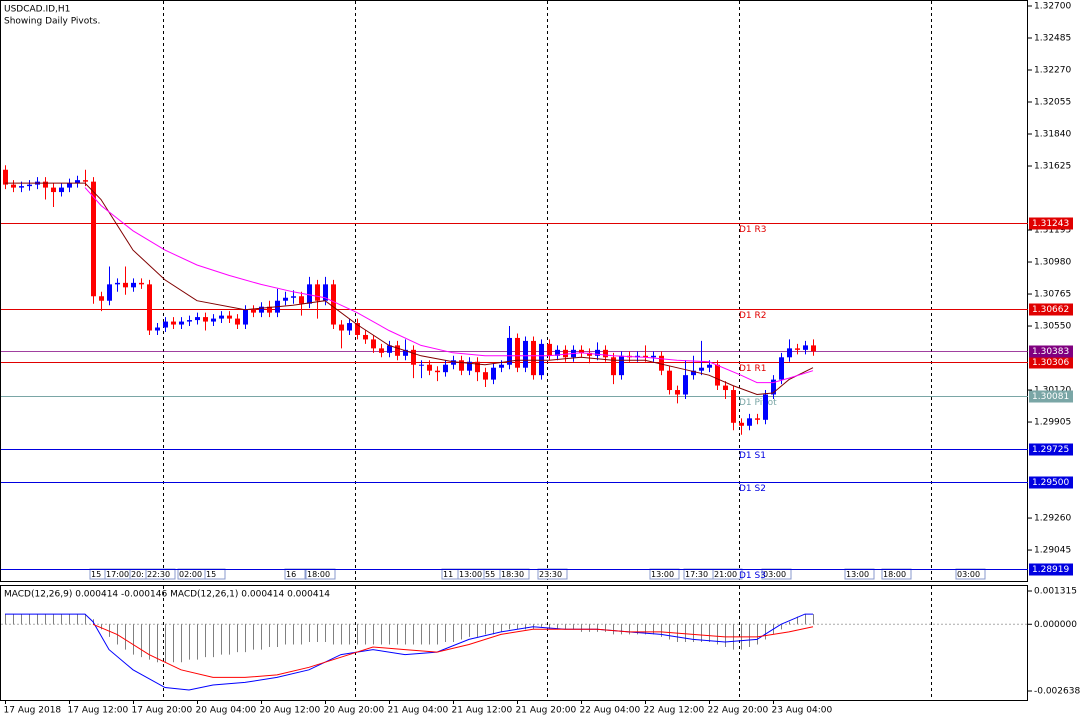 The width and height of the screenshot is (1080, 720). I want to click on x-tick-label: 17 Aug 2018, so click(33, 711).